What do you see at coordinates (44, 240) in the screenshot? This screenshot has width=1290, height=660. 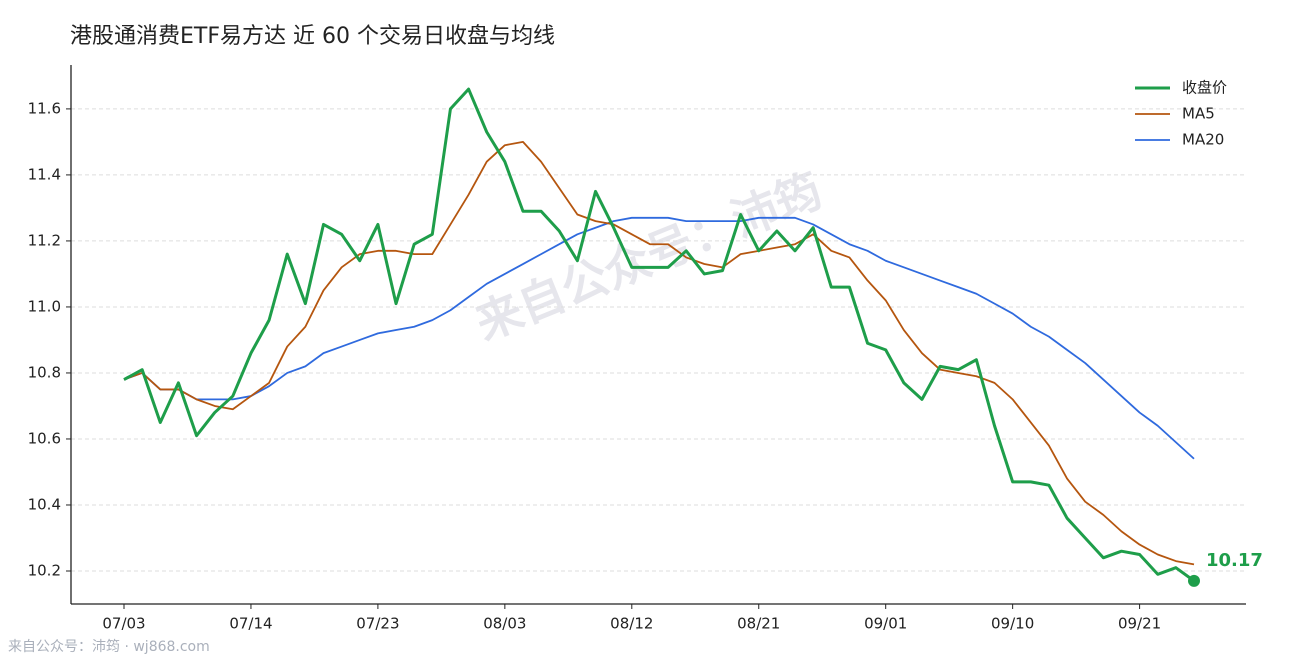 I see `y-tick-label: 11.2` at bounding box center [44, 240].